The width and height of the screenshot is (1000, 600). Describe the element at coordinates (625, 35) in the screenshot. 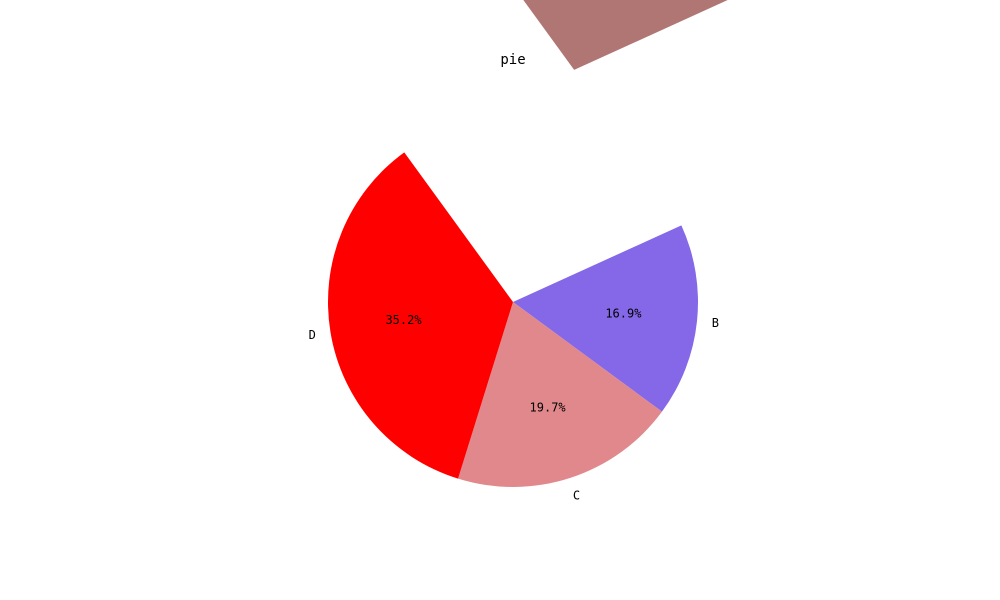

I see `slice-a` at that location.